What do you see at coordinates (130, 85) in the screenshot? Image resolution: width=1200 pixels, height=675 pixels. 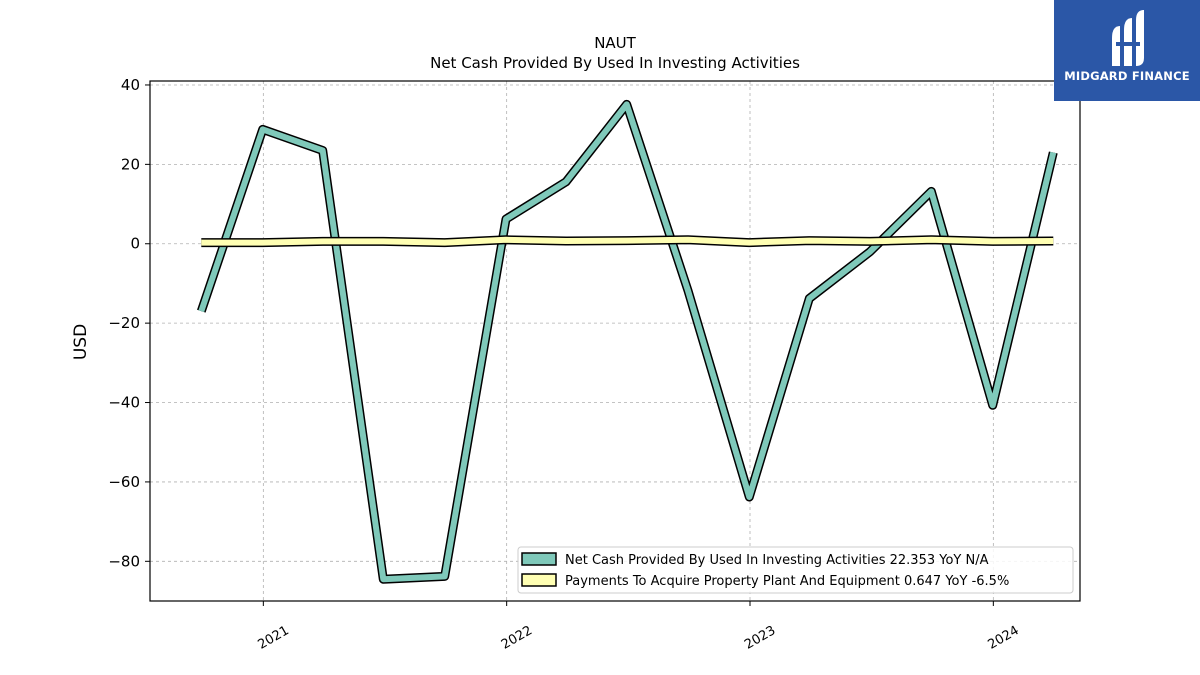 I see `y-tick-label: 40` at bounding box center [130, 85].